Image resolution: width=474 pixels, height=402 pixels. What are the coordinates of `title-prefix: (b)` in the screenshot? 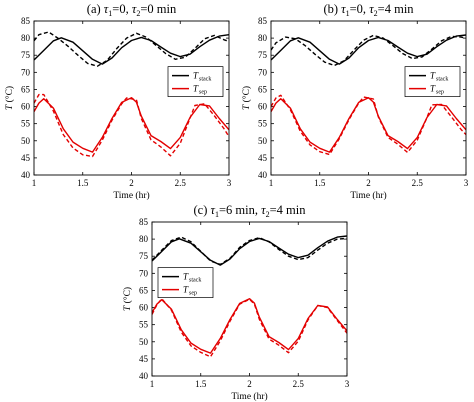 It's located at (332, 9).